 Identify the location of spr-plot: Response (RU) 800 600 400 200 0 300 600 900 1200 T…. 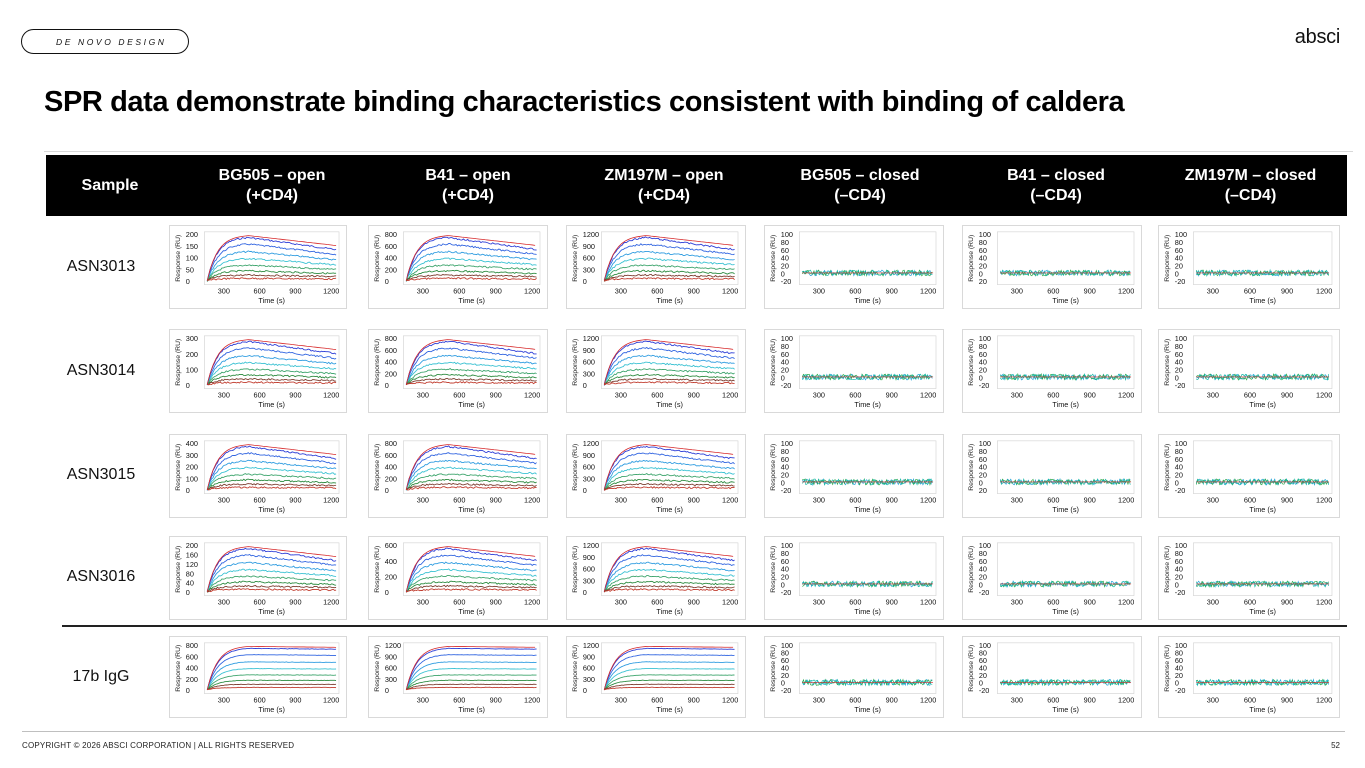
(458, 476).